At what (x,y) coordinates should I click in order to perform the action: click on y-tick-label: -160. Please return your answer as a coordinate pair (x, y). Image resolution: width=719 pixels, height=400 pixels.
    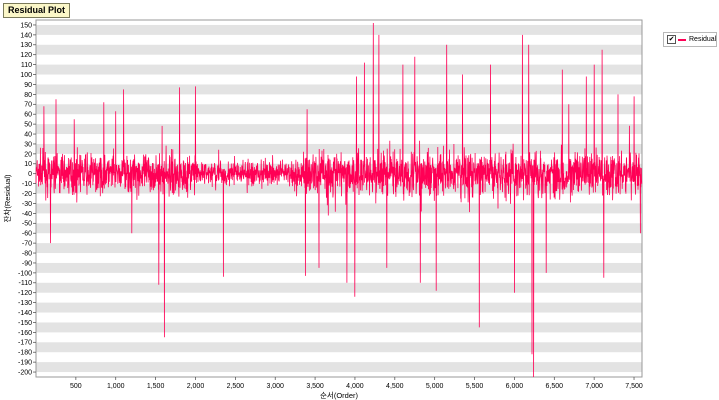
    Looking at the image, I should click on (25, 333).